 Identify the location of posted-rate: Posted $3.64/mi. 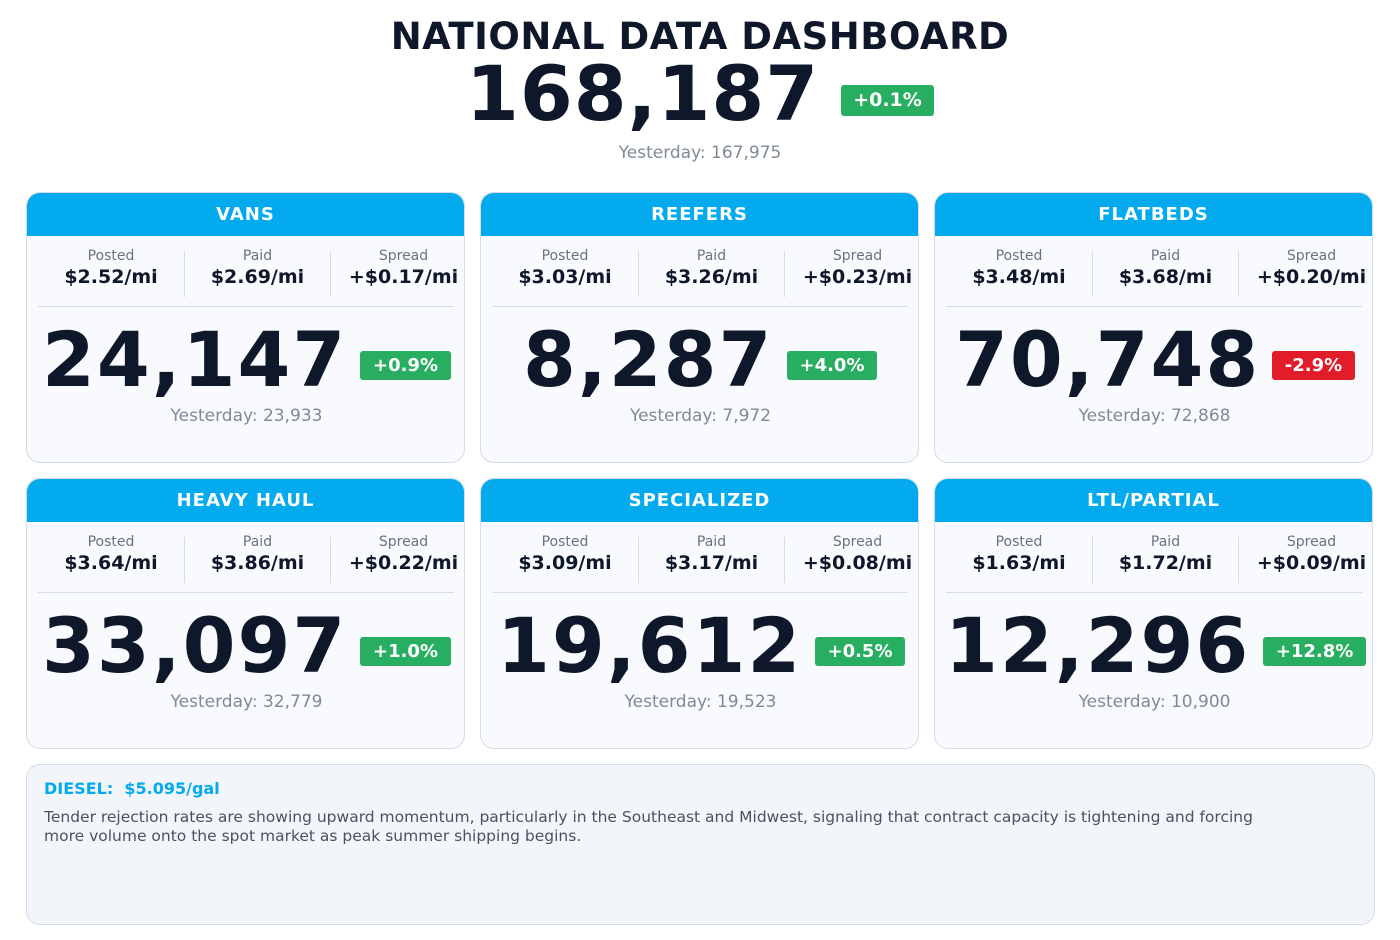
(111, 558).